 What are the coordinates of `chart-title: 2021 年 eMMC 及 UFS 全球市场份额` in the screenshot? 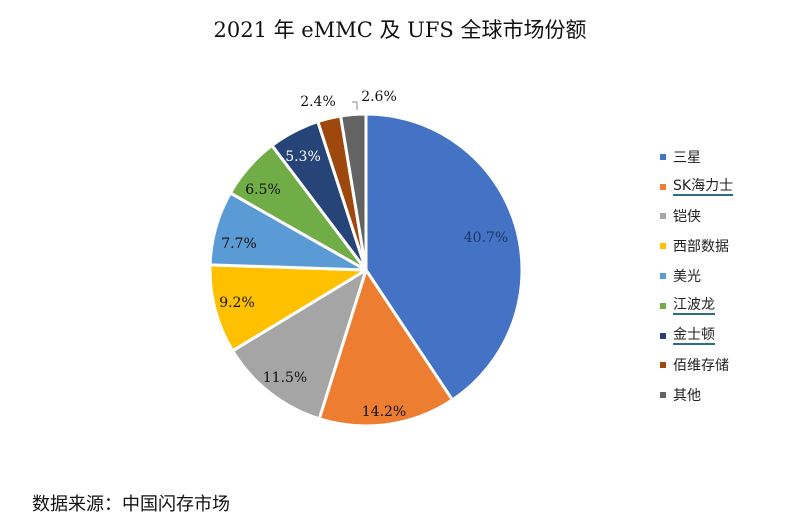 It's located at (400, 30).